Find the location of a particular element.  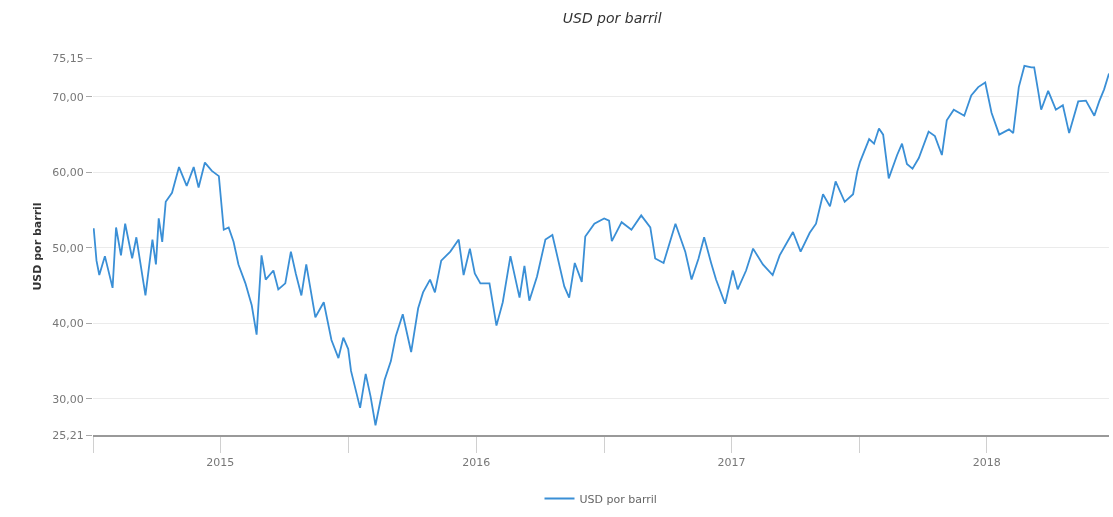

y-tick-label: 25,21 is located at coordinates (68, 435).